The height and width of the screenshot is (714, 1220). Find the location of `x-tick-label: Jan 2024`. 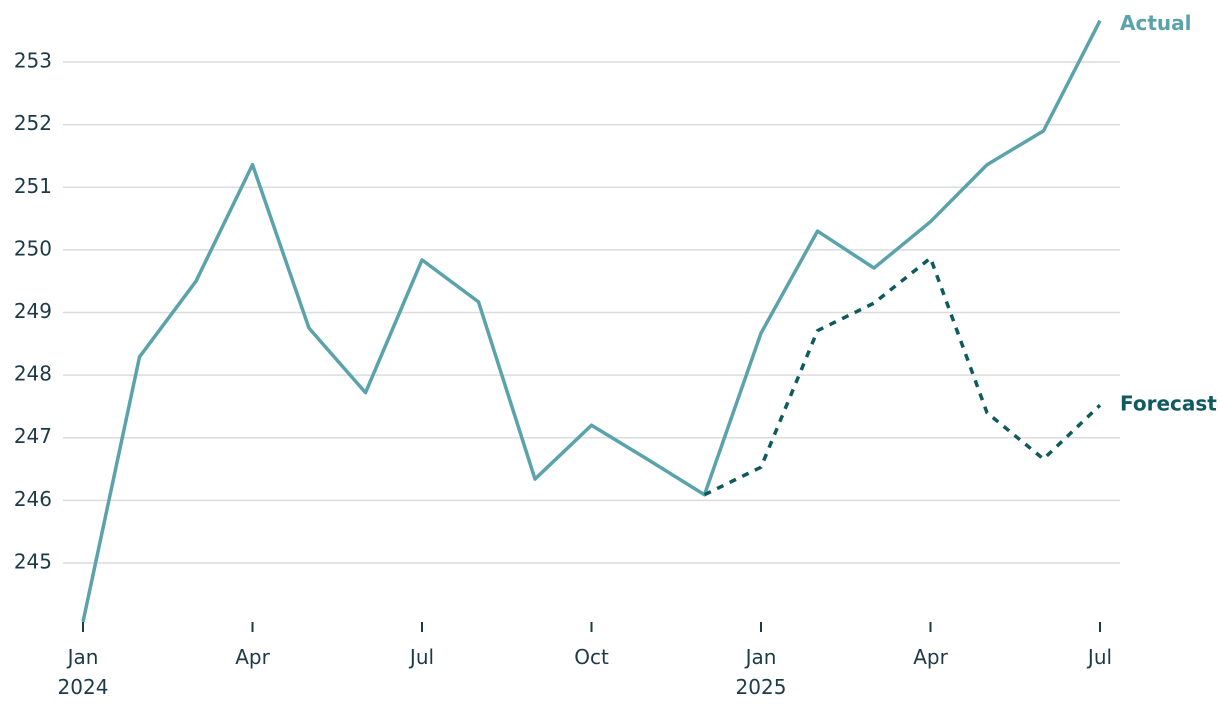

x-tick-label: Jan 2024 is located at coordinates (83, 672).